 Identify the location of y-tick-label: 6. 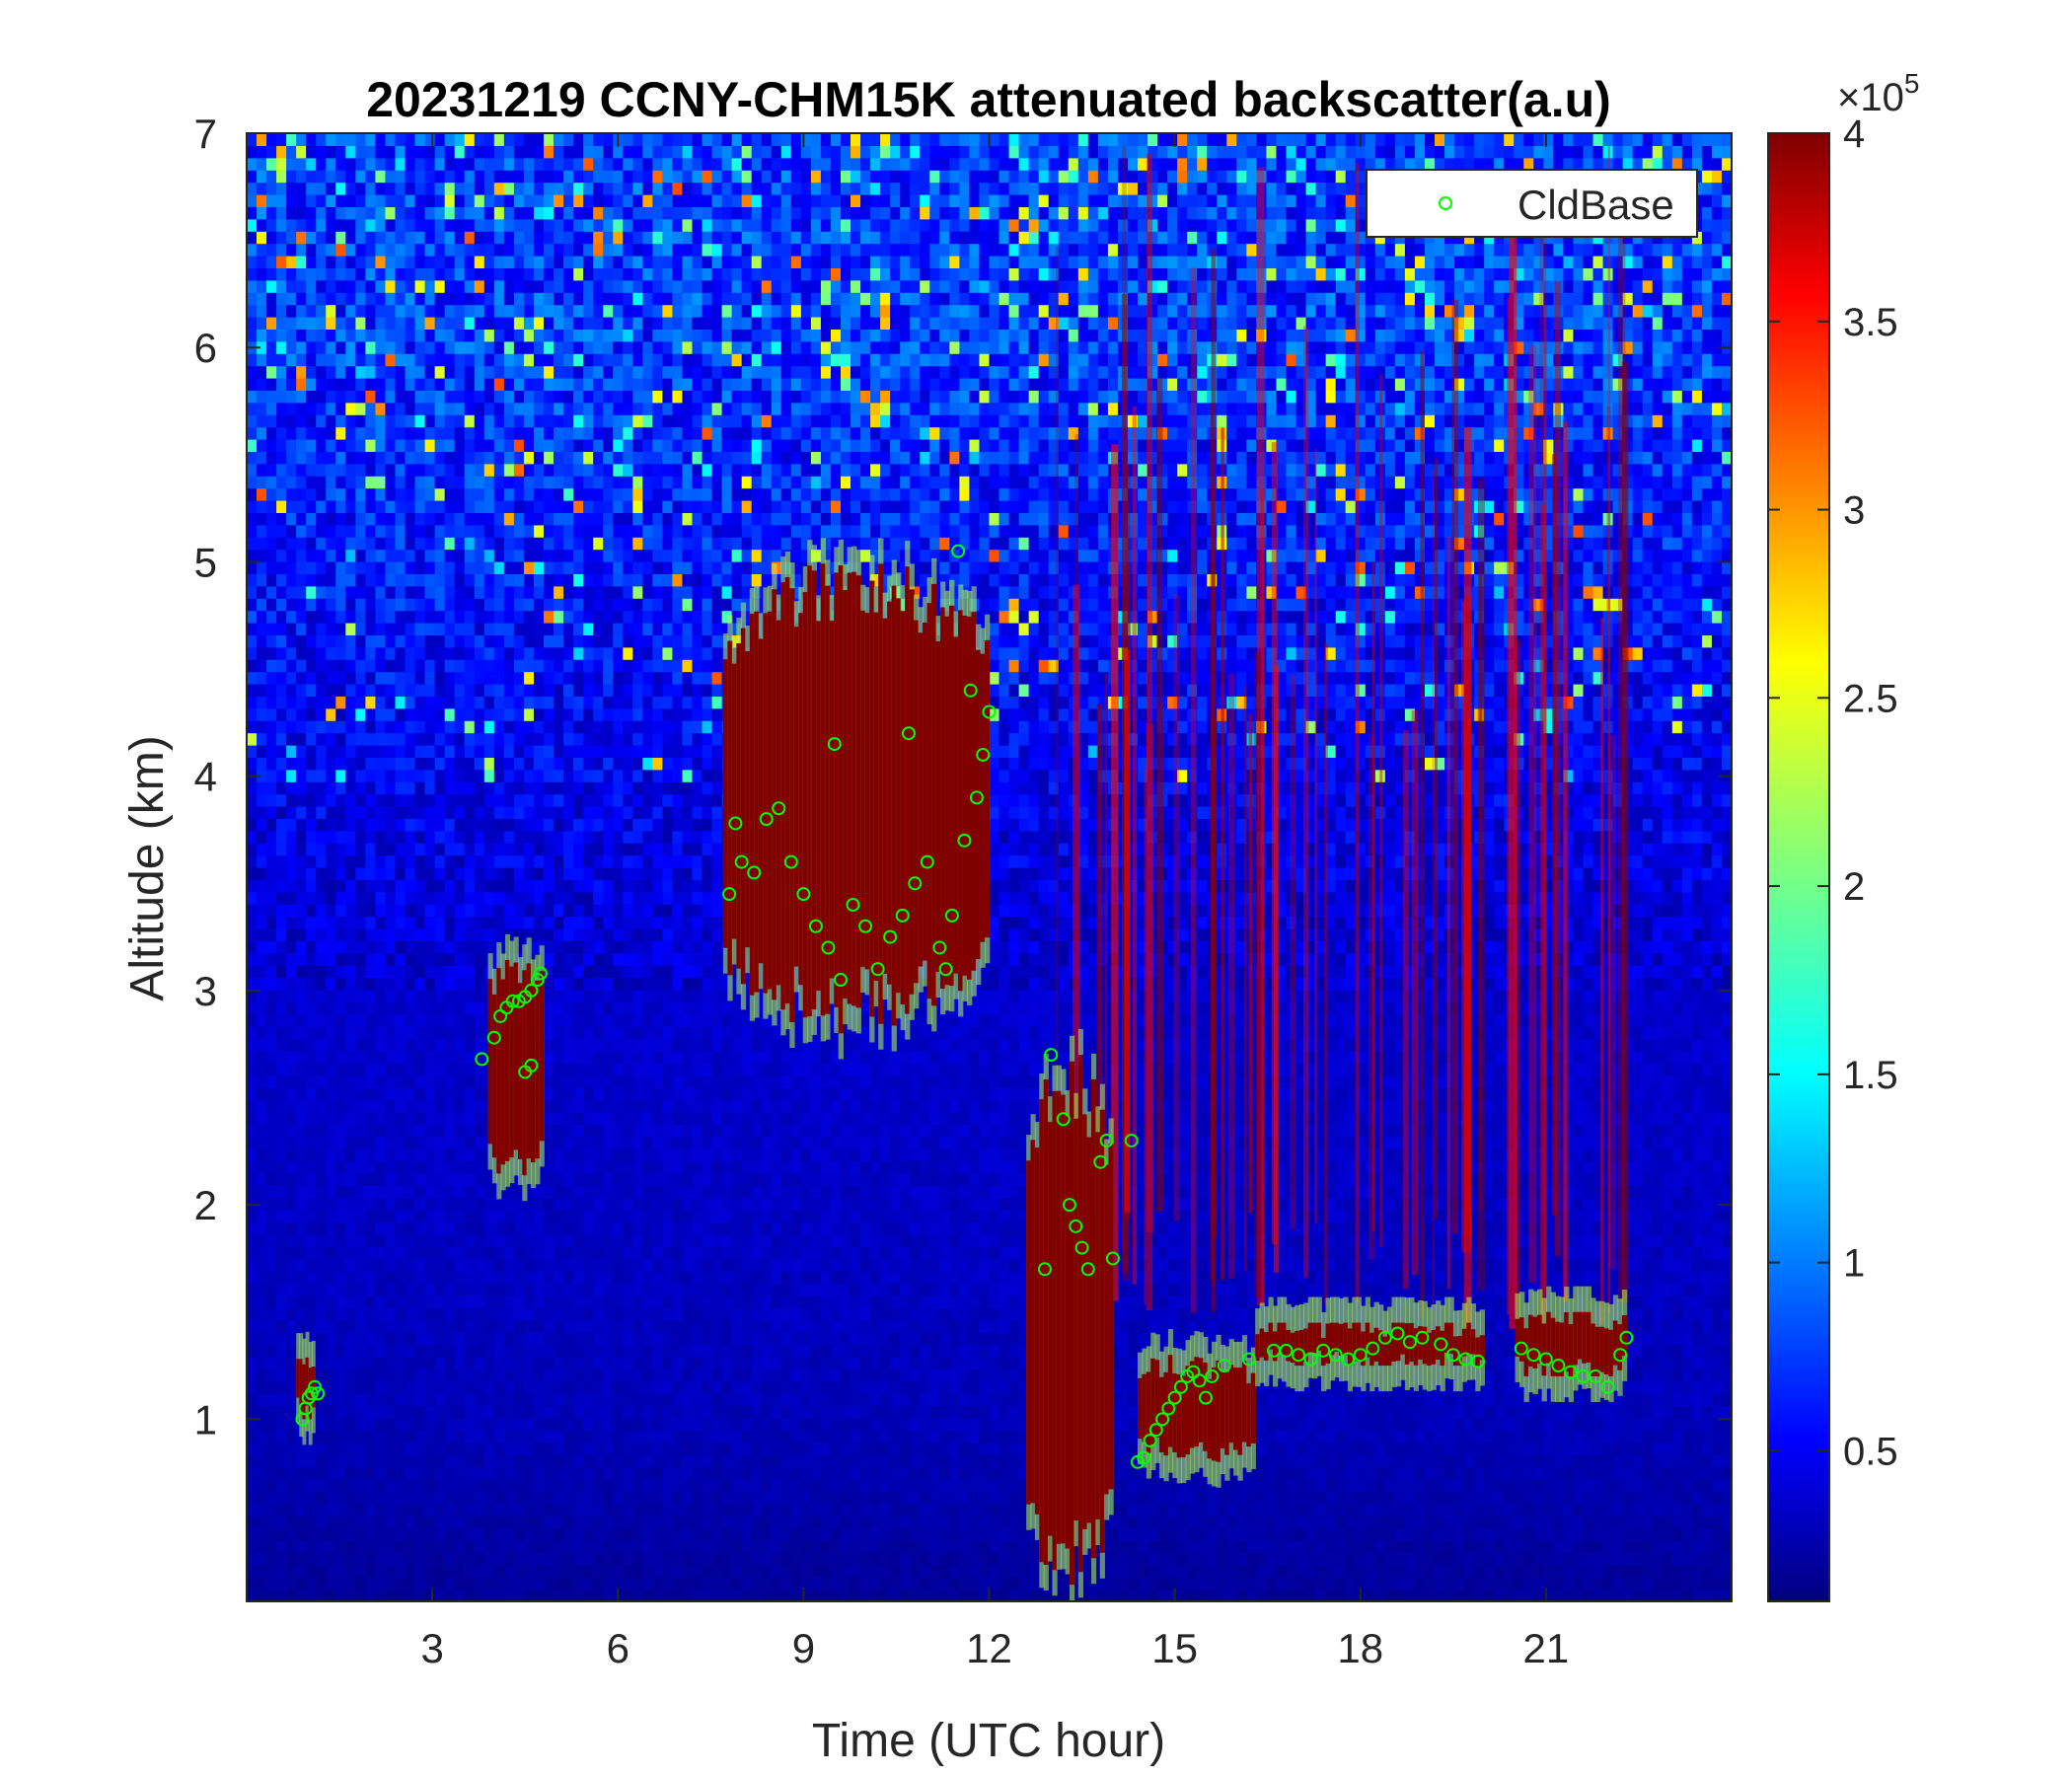
(205, 348).